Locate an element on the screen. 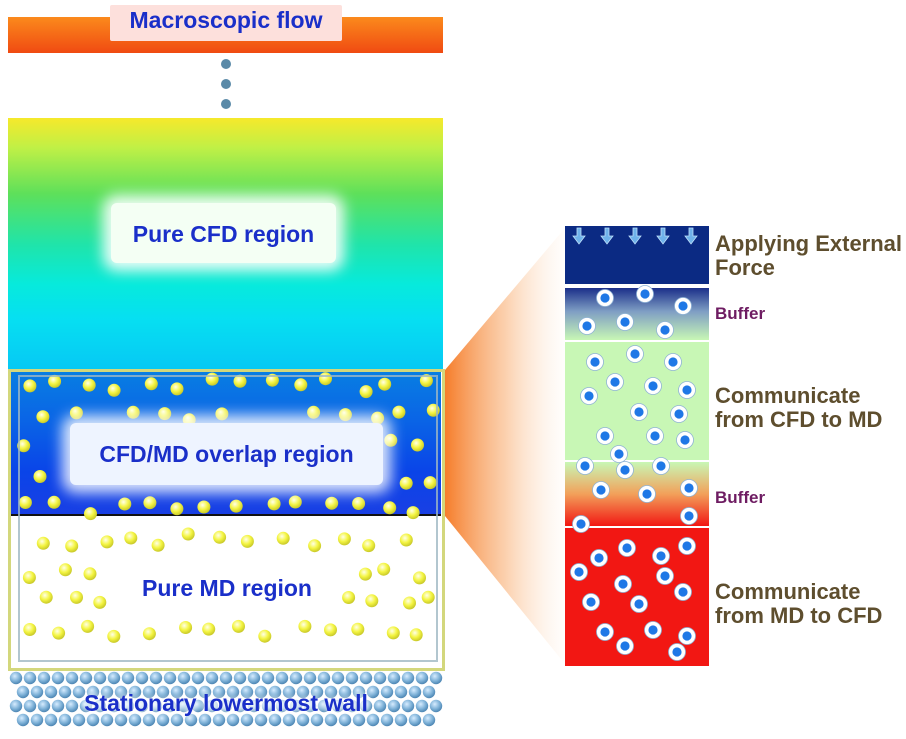  macroscopic-flow-label: Macroscopic flow is located at coordinates (226, 23).